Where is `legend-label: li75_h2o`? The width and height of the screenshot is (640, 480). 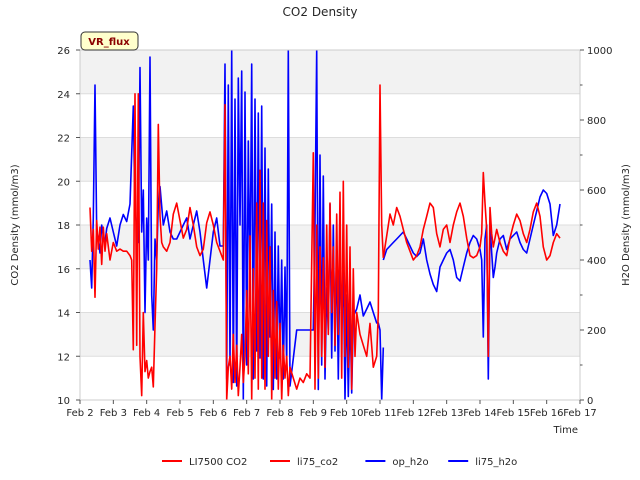
legend-label: li75_h2o is located at coordinates (496, 462).